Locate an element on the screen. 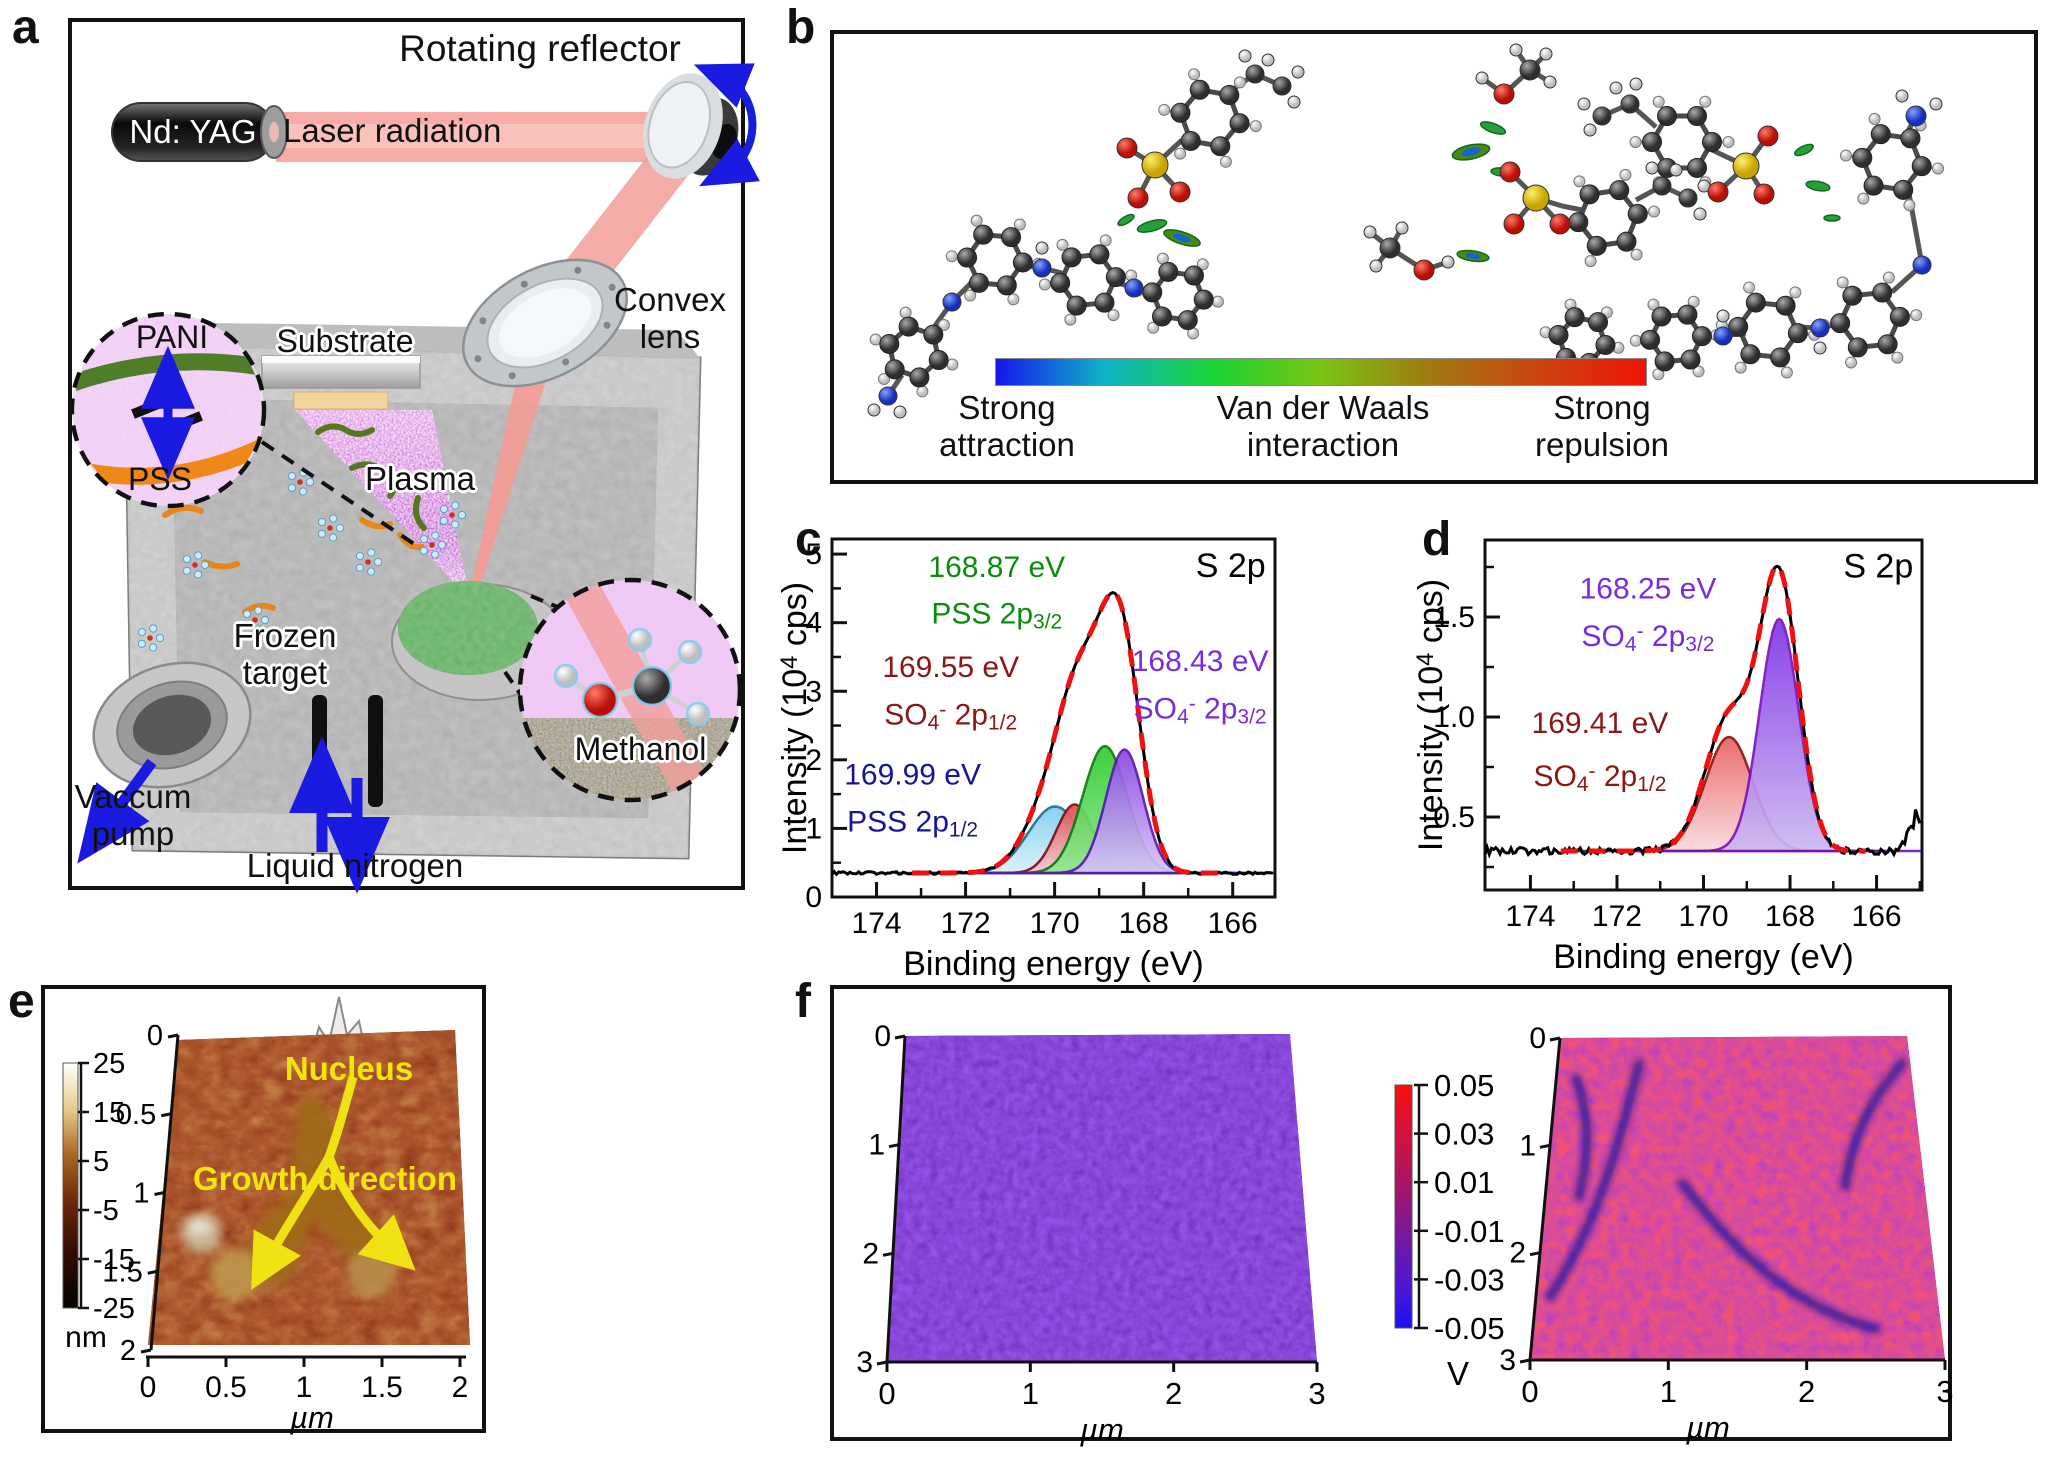 This screenshot has height=1463, width=2048. convex-lens is located at coordinates (545, 323).